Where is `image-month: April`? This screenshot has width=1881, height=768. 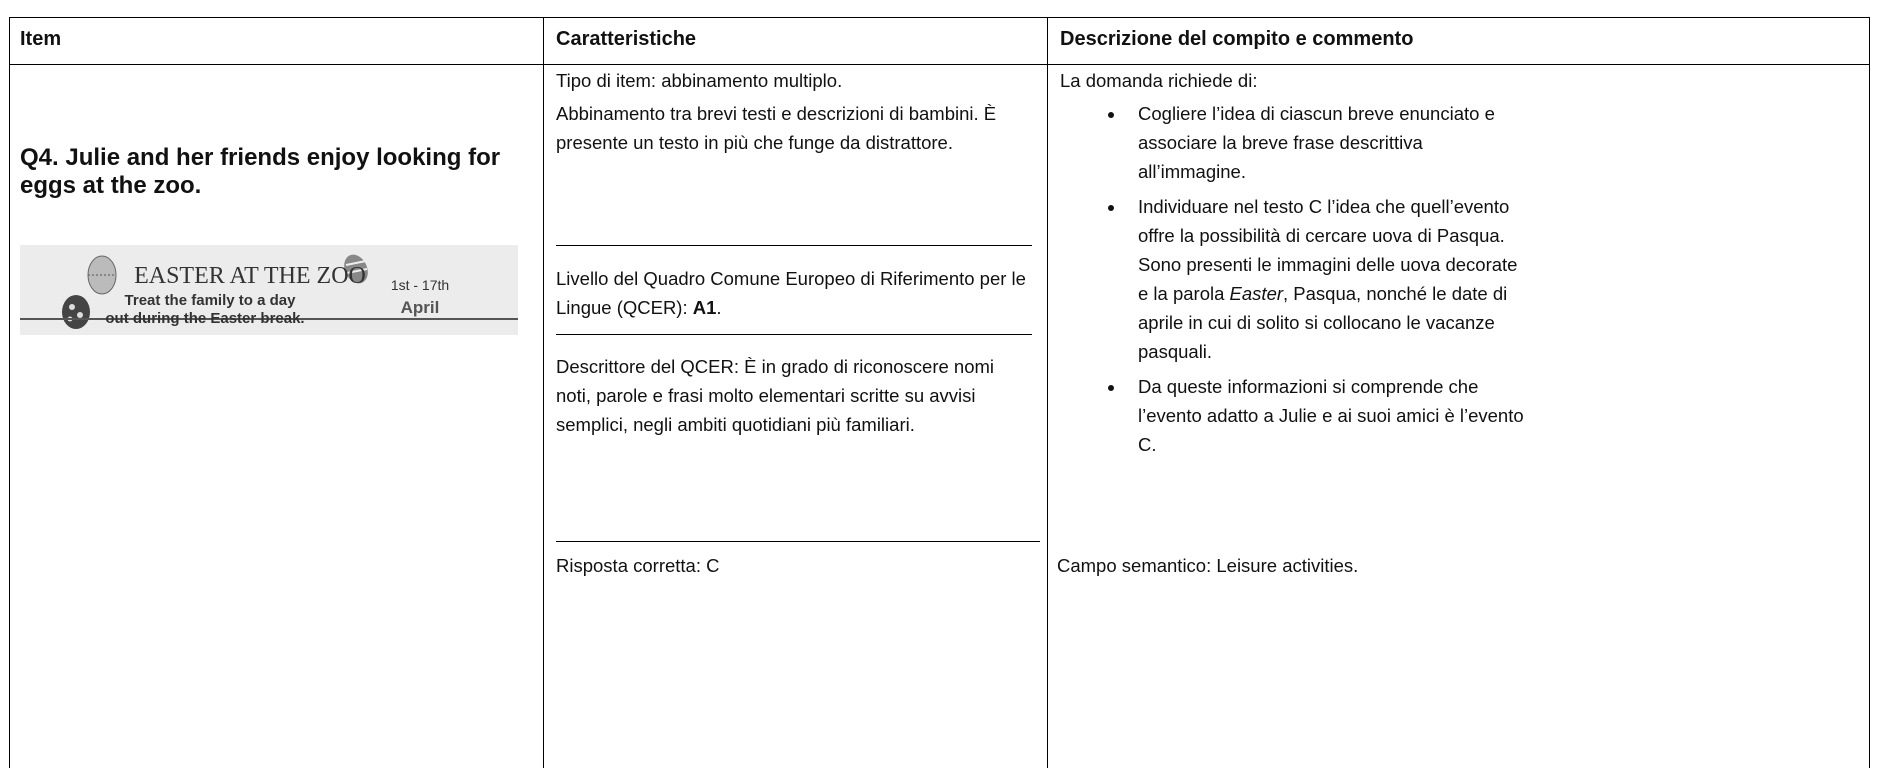 image-month: April is located at coordinates (420, 307).